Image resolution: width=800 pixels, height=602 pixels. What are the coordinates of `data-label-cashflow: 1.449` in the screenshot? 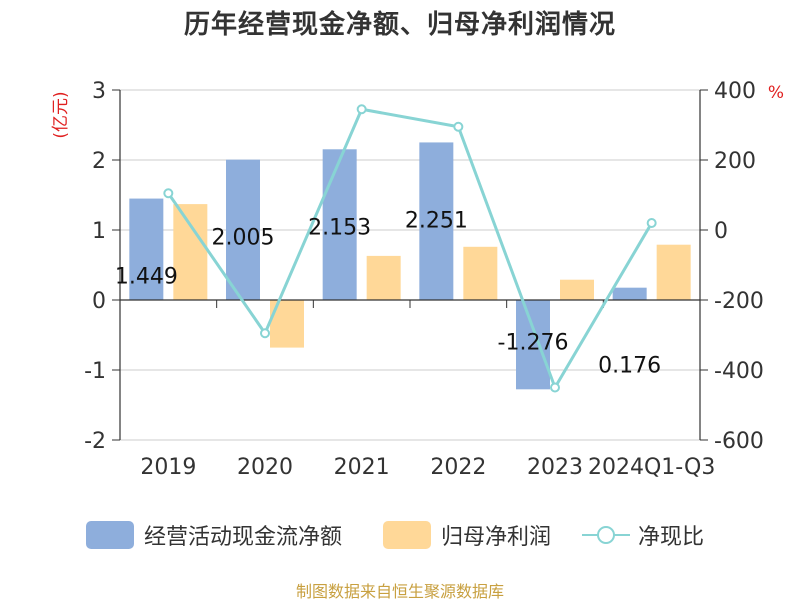 It's located at (146, 277).